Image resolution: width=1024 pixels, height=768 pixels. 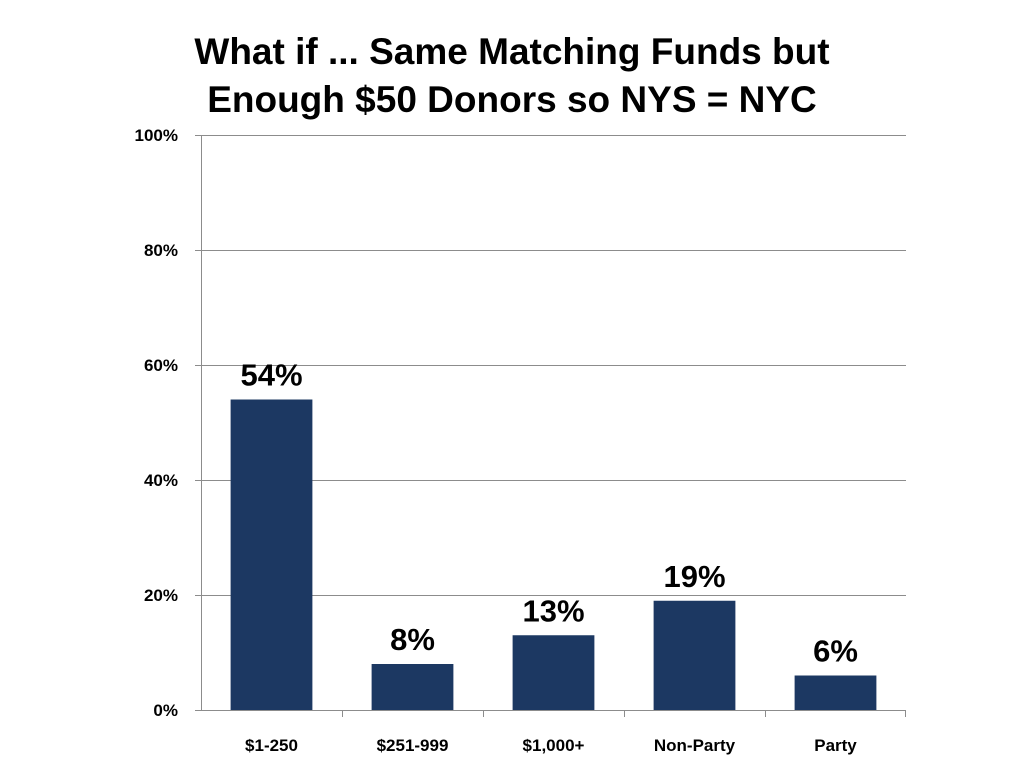 What do you see at coordinates (271, 745) in the screenshot?
I see `x-tick-label: $1-250` at bounding box center [271, 745].